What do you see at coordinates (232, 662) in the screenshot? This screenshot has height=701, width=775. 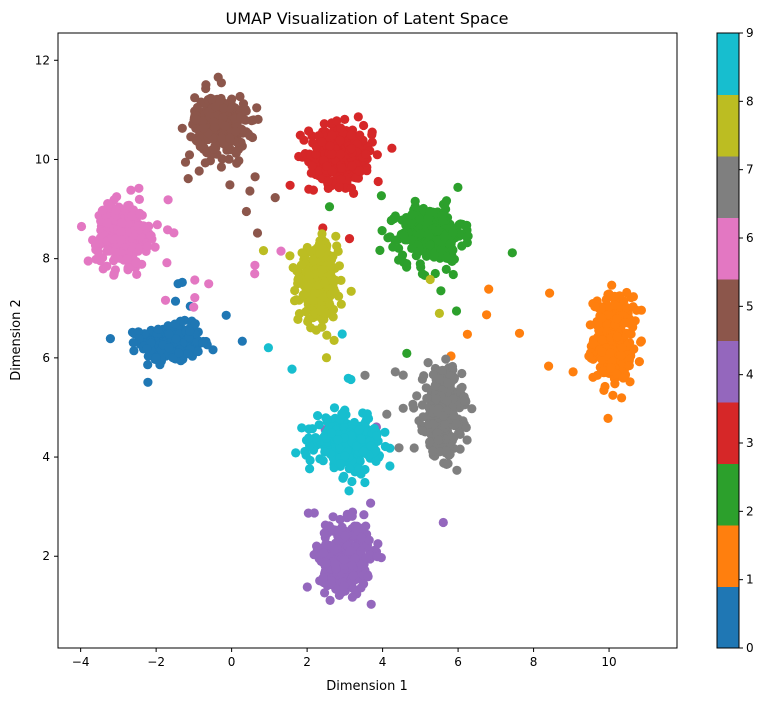 I see `x-tick-label: 0` at bounding box center [232, 662].